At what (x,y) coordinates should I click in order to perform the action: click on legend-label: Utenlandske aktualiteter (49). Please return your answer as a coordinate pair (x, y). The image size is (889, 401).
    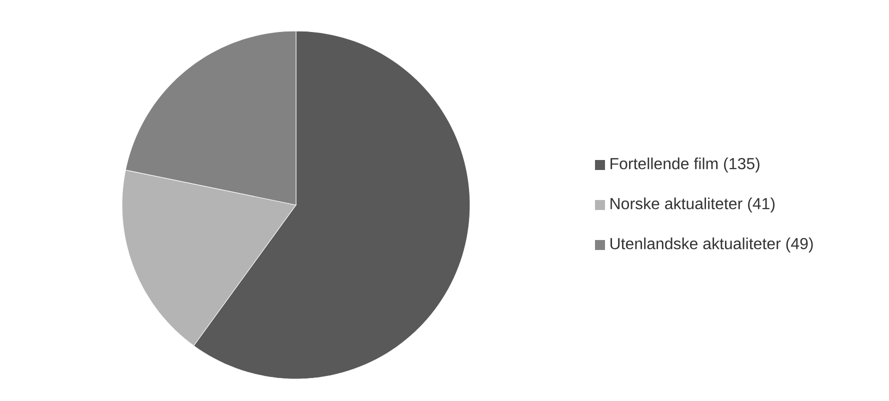
    Looking at the image, I should click on (711, 245).